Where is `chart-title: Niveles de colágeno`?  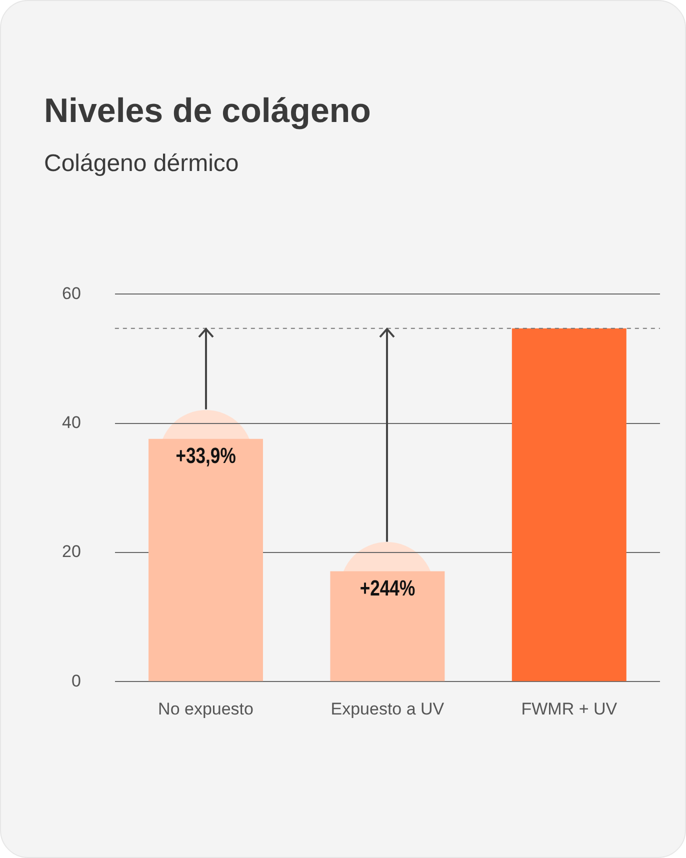
chart-title: Niveles de colágeno is located at coordinates (207, 111).